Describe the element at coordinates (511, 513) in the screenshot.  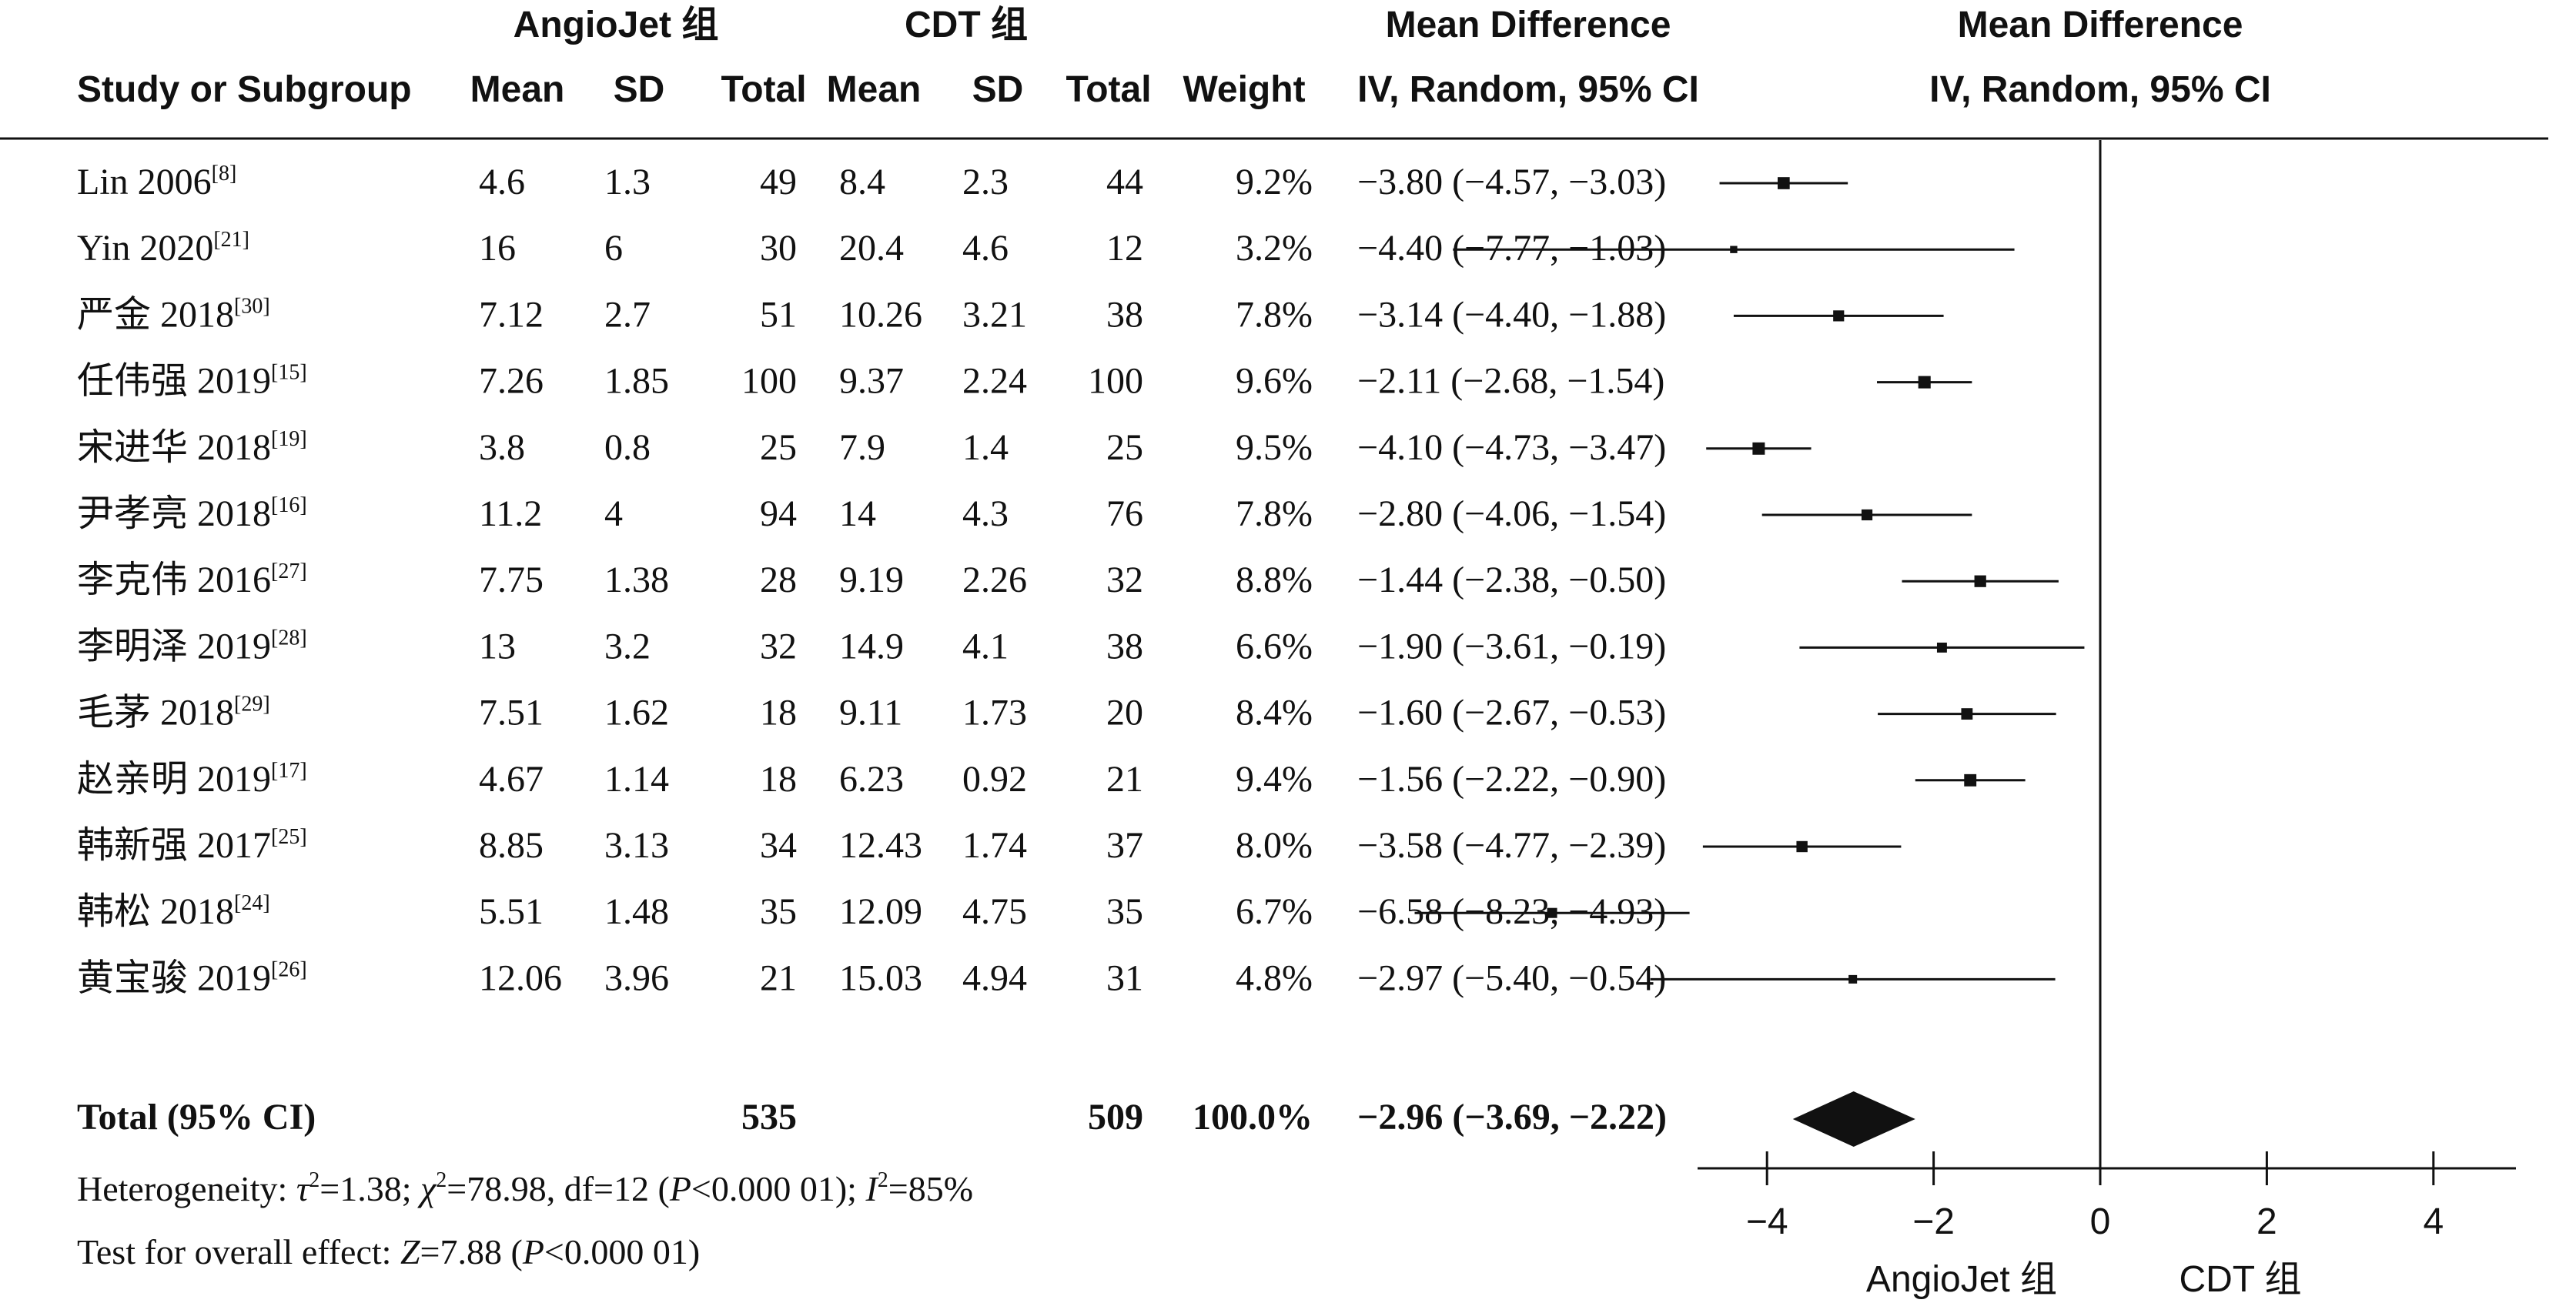
I see `mean1-cell: 11.2` at that location.